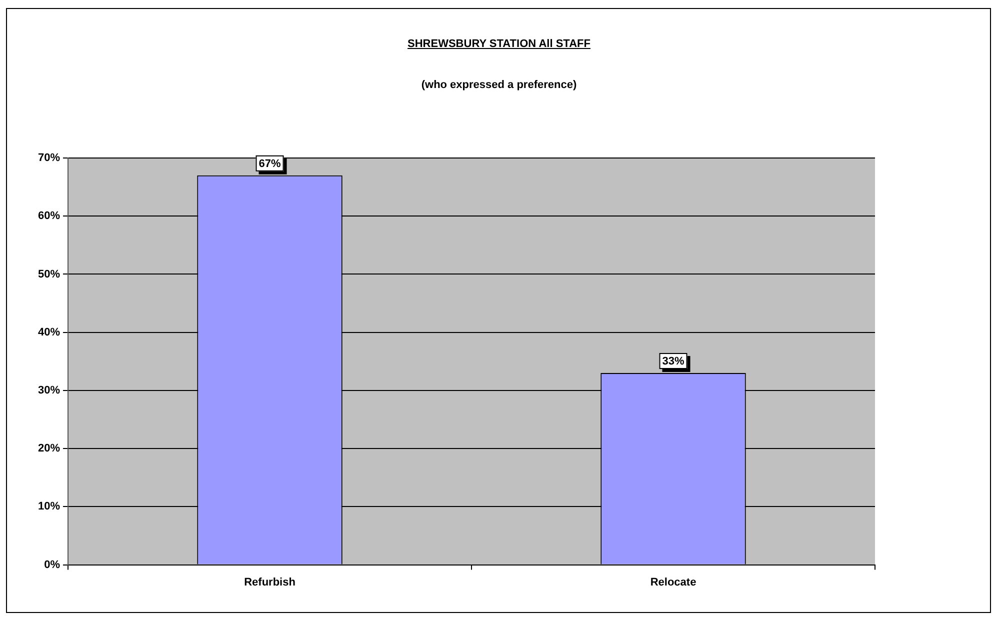 This screenshot has height=620, width=998. I want to click on data-label: 33%, so click(673, 362).